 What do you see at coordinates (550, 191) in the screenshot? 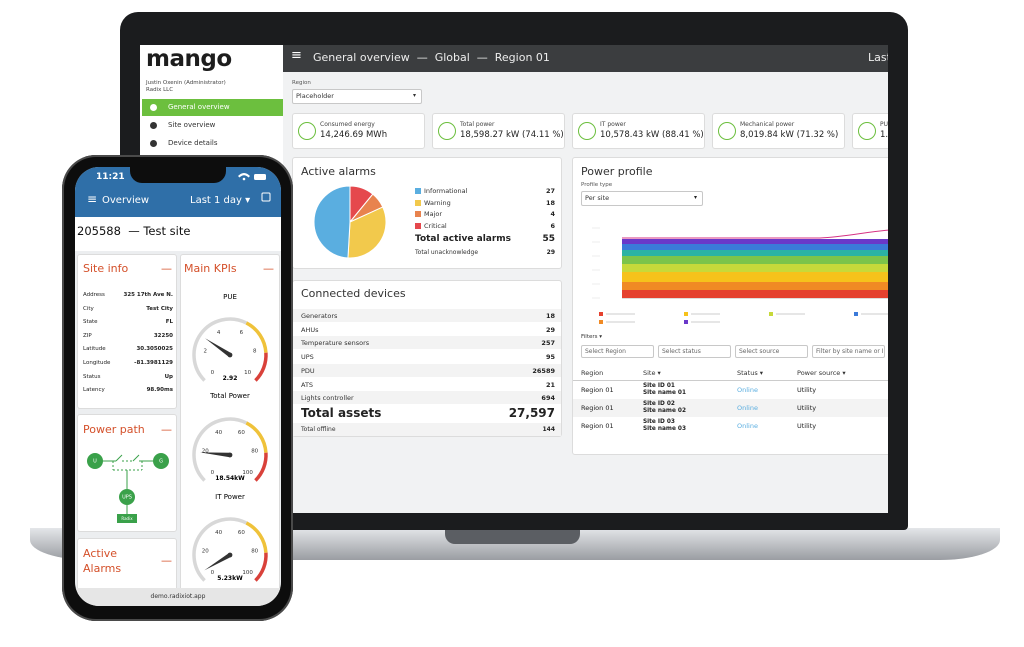
I see `legend-value: 27` at bounding box center [550, 191].